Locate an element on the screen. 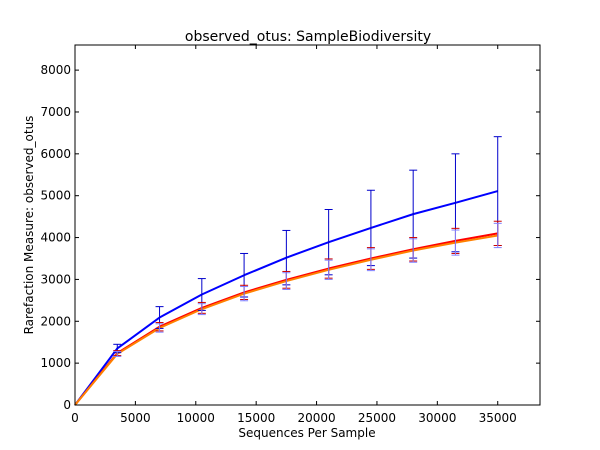 The height and width of the screenshot is (450, 600). y-tick-label: 7000 is located at coordinates (55, 112).